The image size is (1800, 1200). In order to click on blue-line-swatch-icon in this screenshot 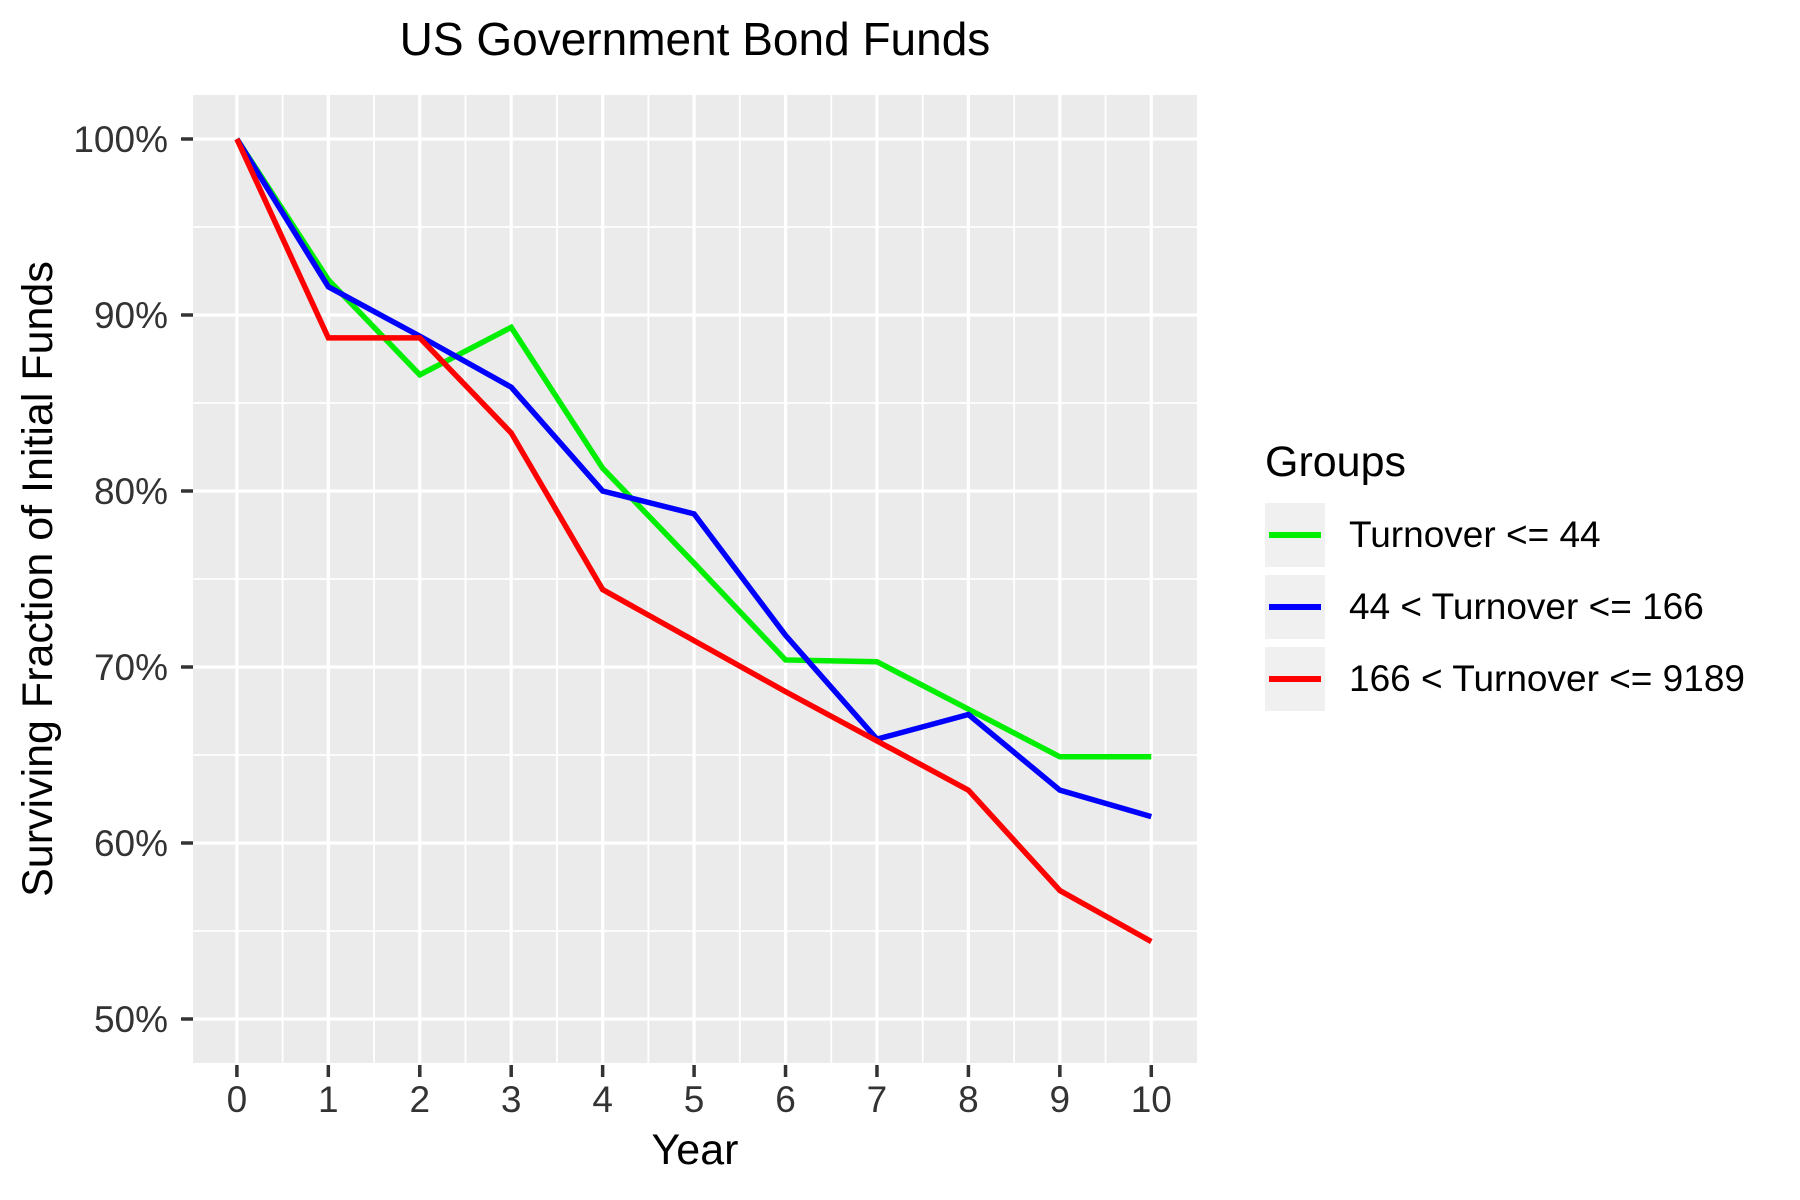, I will do `click(1295, 607)`.